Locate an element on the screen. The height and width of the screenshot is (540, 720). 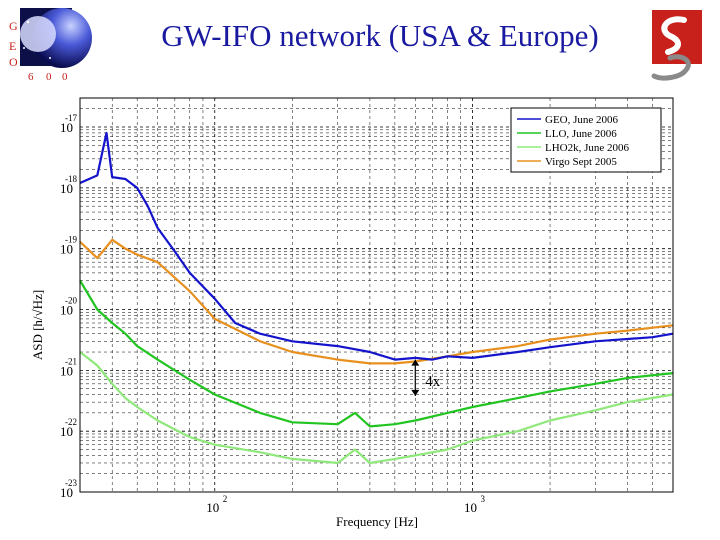
logo-moon is located at coordinates (38, 34).